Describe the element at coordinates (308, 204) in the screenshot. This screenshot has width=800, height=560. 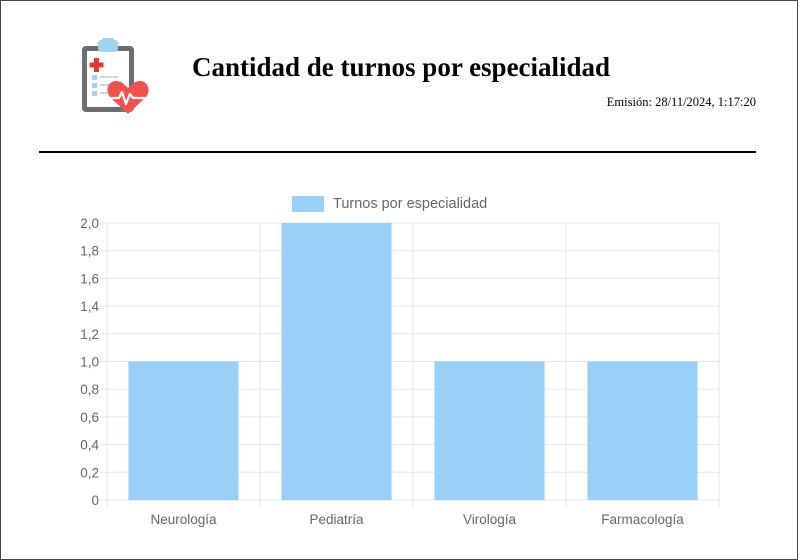
I see `legend-swatch` at that location.